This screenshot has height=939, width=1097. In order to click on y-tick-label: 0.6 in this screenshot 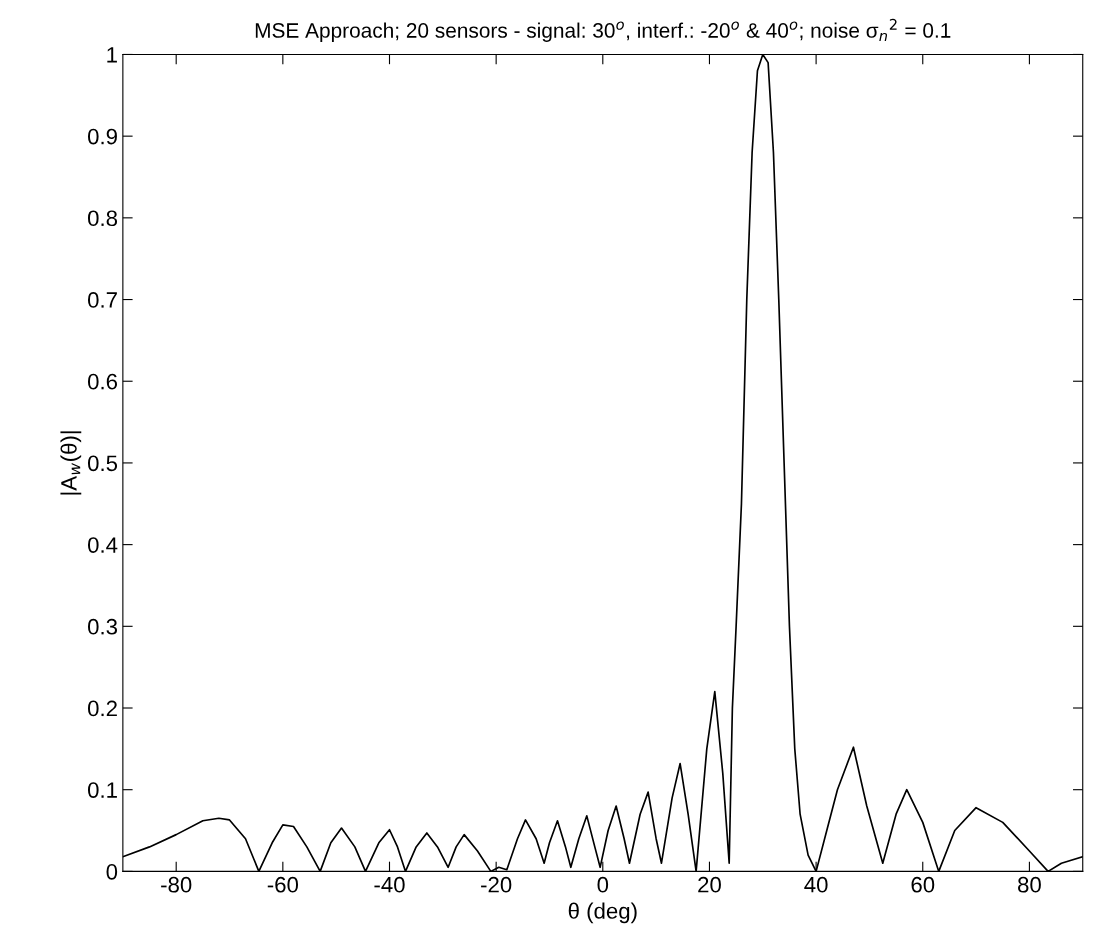, I will do `click(102, 381)`.